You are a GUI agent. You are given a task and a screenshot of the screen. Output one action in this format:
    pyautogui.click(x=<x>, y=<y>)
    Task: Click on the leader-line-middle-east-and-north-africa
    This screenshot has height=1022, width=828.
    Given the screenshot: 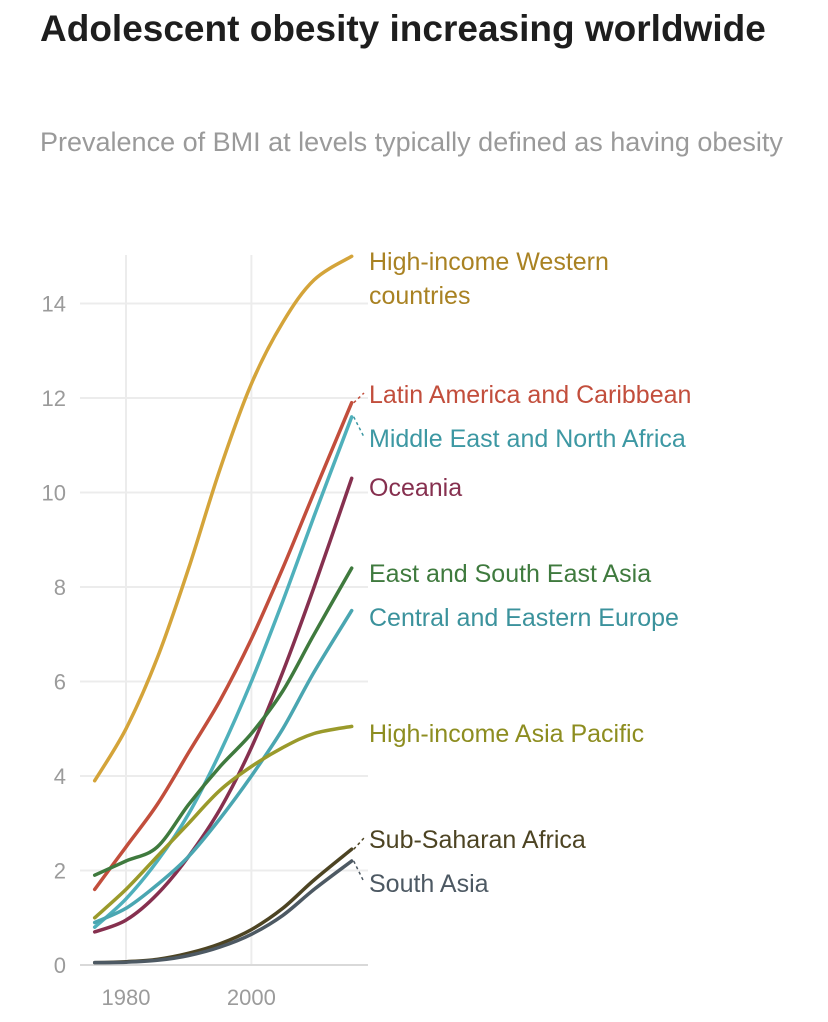 What is the action you would take?
    pyautogui.click(x=359, y=427)
    